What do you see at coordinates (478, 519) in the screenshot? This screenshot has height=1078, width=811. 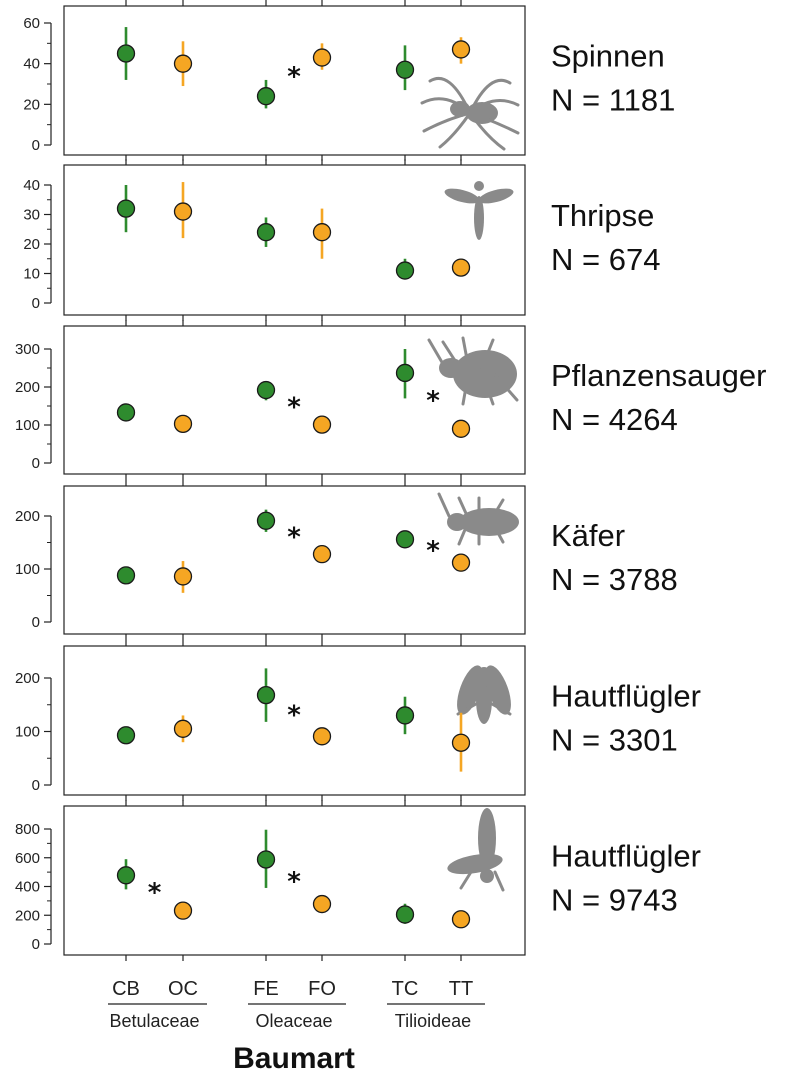 I see `beetle-icon` at bounding box center [478, 519].